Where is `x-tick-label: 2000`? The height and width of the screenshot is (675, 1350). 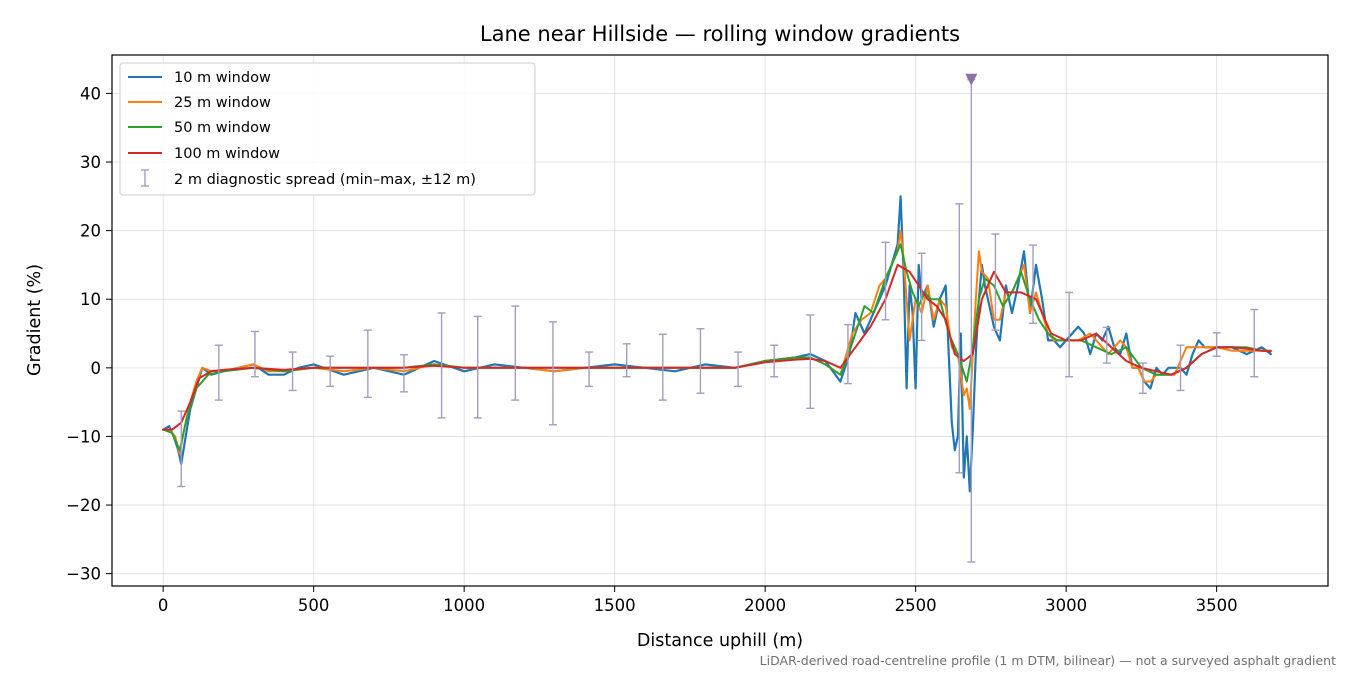 x-tick-label: 2000 is located at coordinates (765, 605).